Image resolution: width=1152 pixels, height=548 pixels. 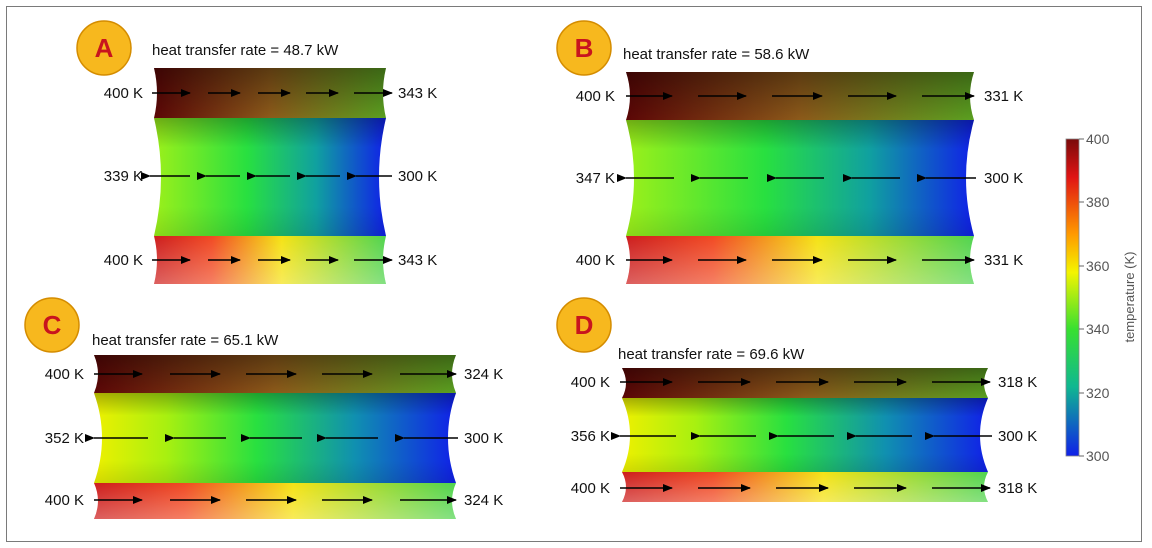 I want to click on badge-b: B, so click(x=584, y=48).